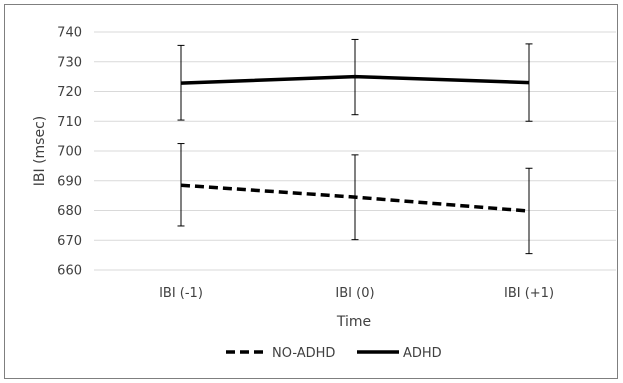 This screenshot has width=623, height=383. Describe the element at coordinates (355, 198) in the screenshot. I see `series-line-no-adhd` at that location.